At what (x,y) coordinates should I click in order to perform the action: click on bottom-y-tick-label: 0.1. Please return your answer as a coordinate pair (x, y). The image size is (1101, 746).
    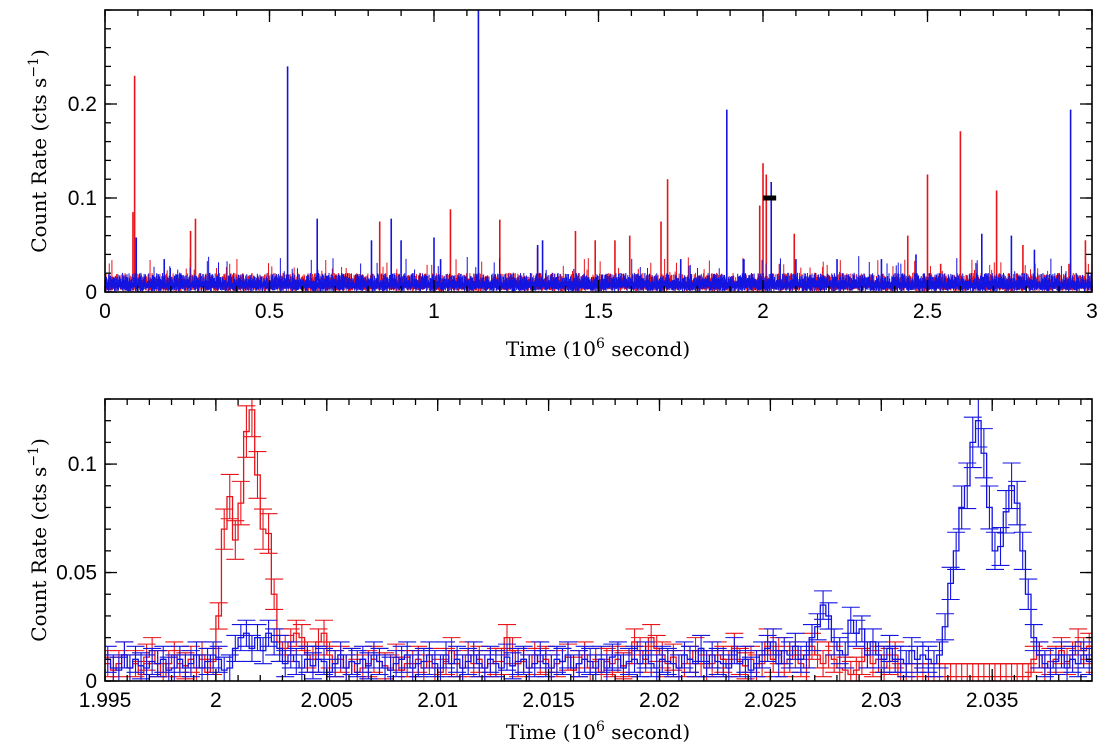
    Looking at the image, I should click on (82, 464).